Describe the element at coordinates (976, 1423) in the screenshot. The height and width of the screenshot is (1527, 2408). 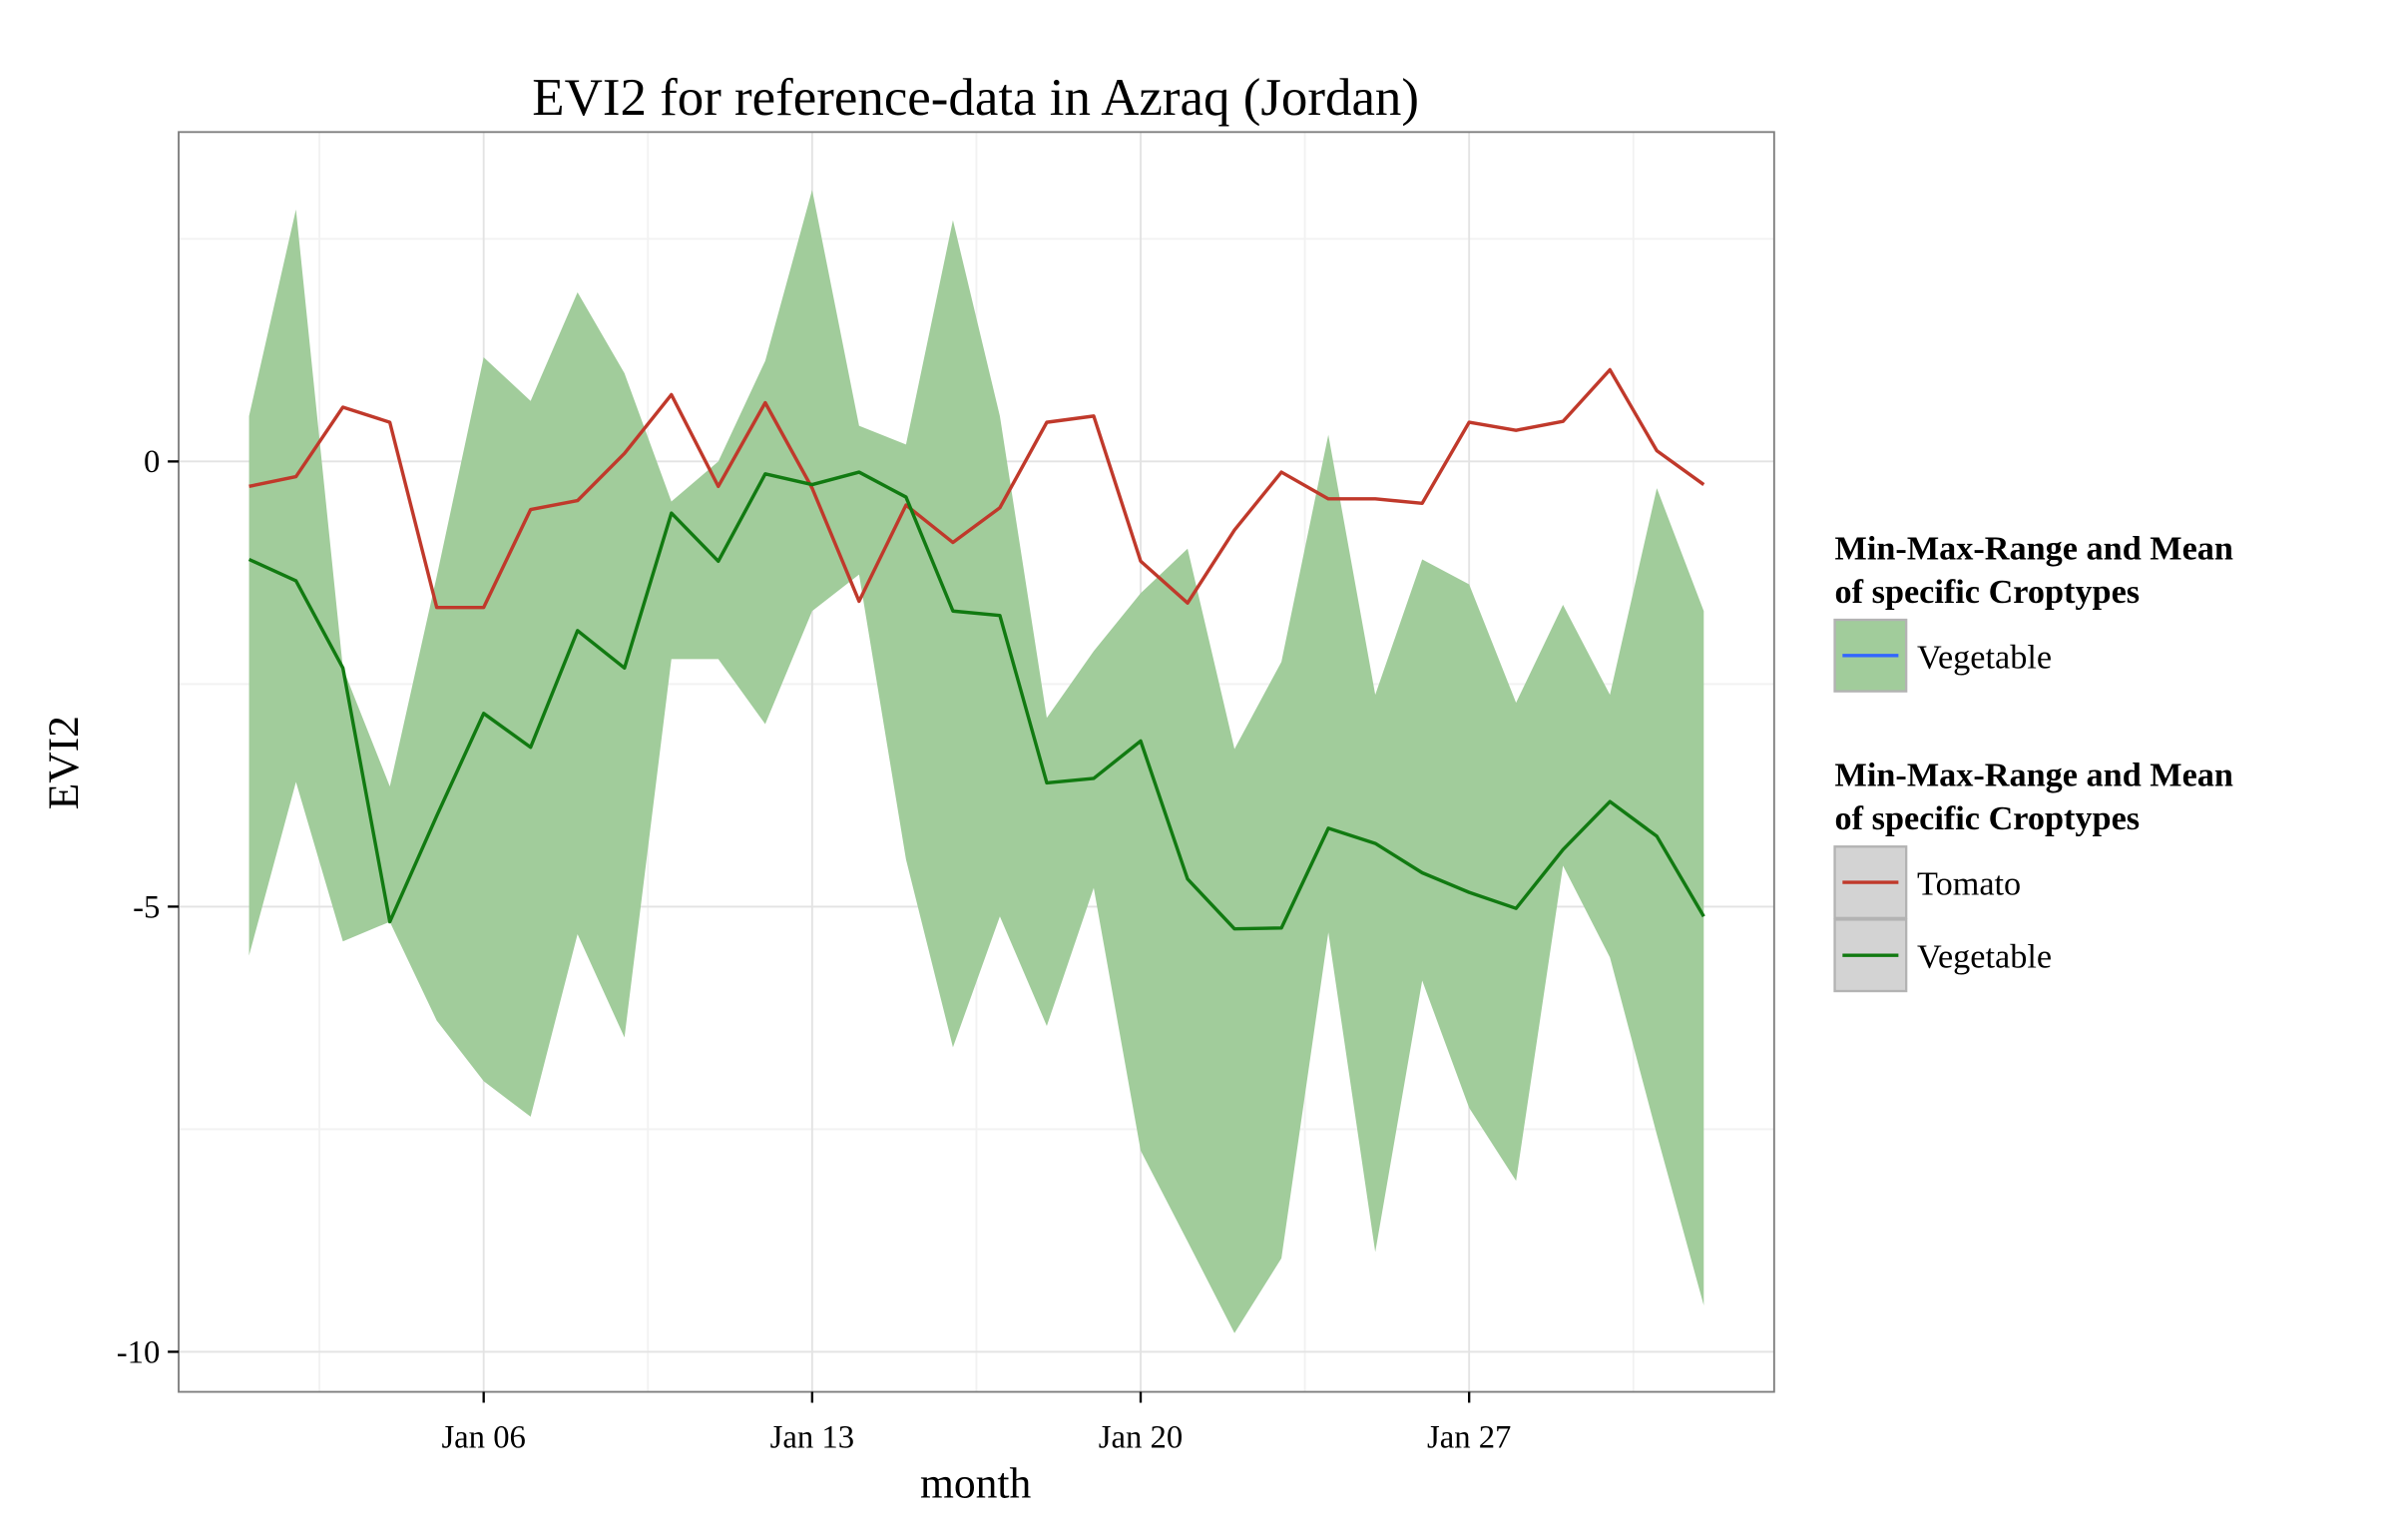
I see `x-axis: Jan 06 Jan 13 Jan 20 Jan 27` at that location.